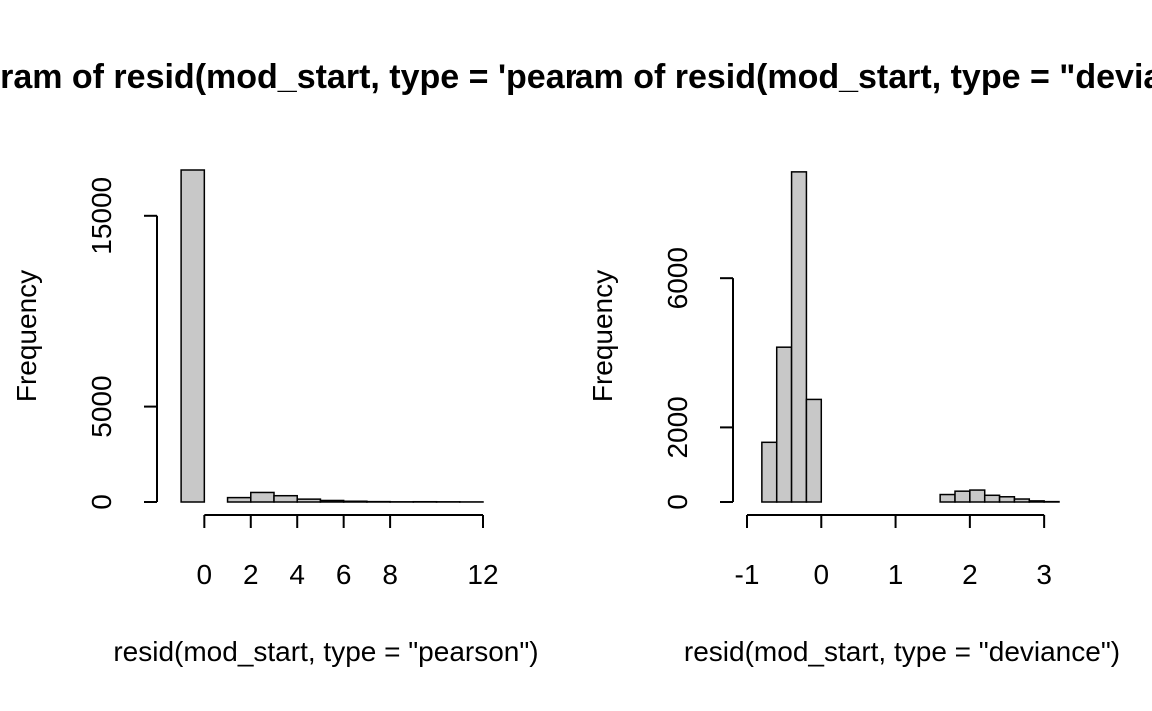 This screenshot has width=1152, height=711. Describe the element at coordinates (747, 574) in the screenshot. I see `x-tick-label: -1` at that location.